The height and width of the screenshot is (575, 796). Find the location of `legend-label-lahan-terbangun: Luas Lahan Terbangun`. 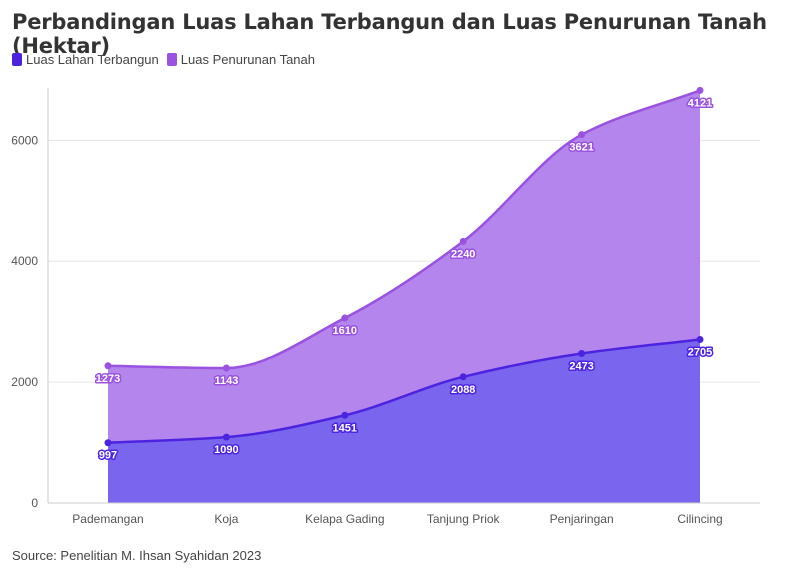

legend-label-lahan-terbangun: Luas Lahan Terbangun is located at coordinates (92, 59).